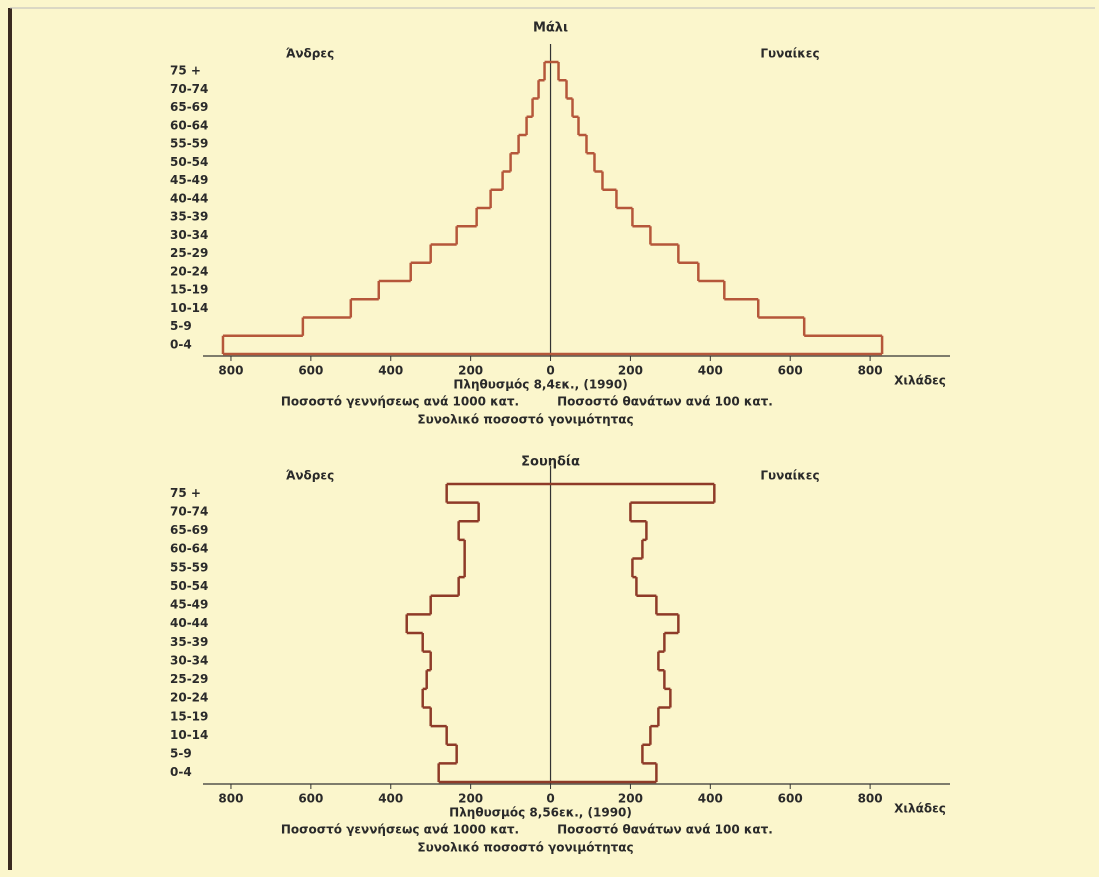  What do you see at coordinates (550, 28) in the screenshot?
I see `chart-title: Μάλι` at bounding box center [550, 28].